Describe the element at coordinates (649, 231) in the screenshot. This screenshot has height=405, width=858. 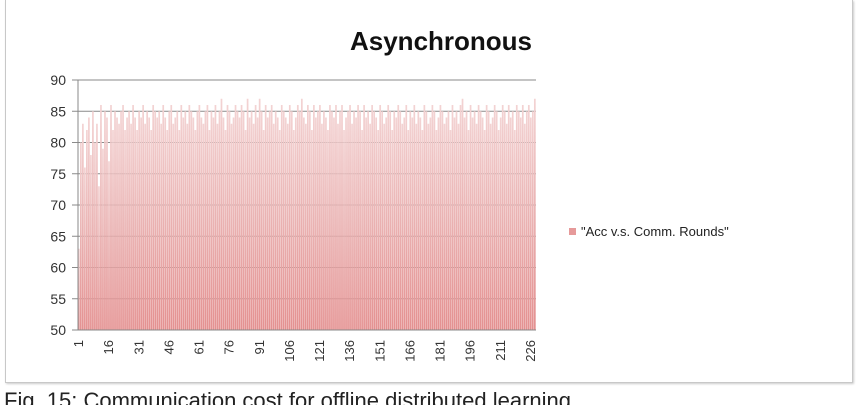
I see `legend: "Acc v.s. Comm. Rounds"` at that location.